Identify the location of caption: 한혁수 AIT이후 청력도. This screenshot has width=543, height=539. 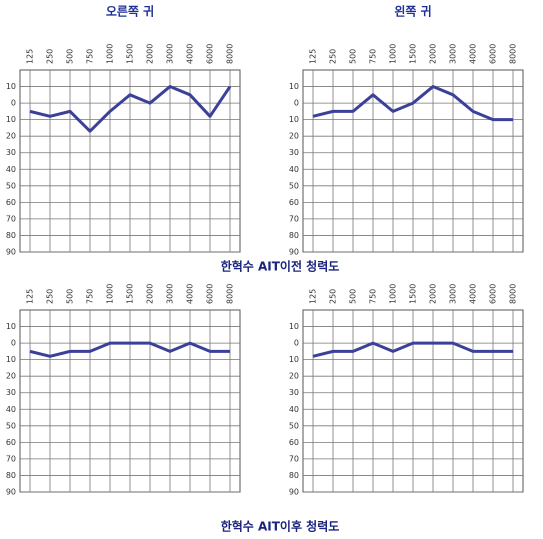
(280, 526).